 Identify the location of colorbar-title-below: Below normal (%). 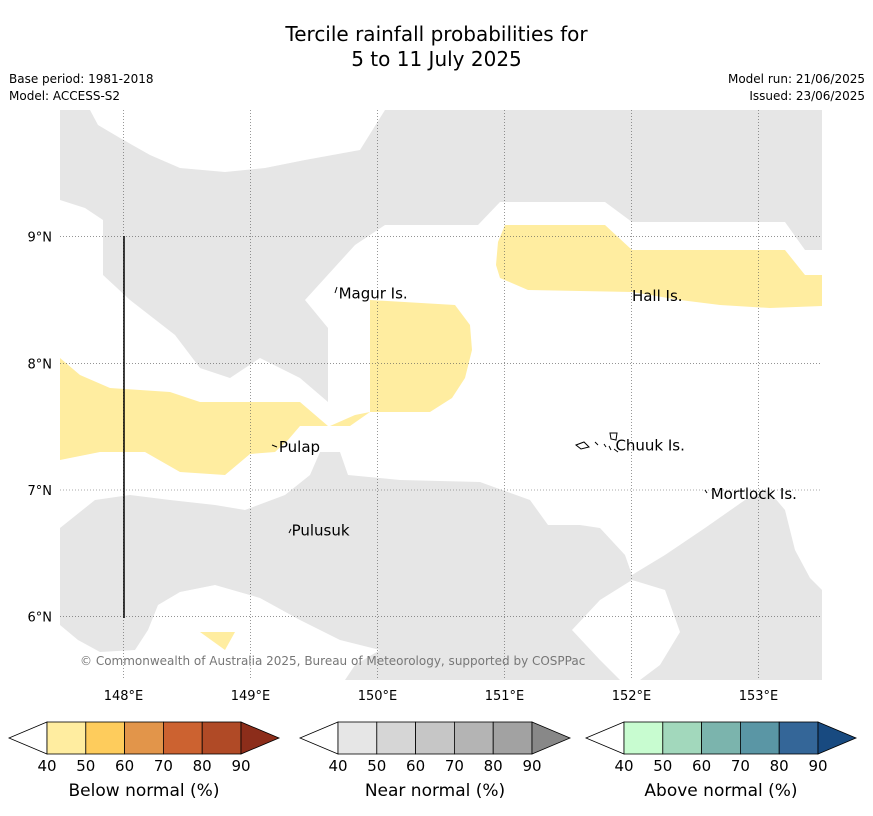
(144, 791).